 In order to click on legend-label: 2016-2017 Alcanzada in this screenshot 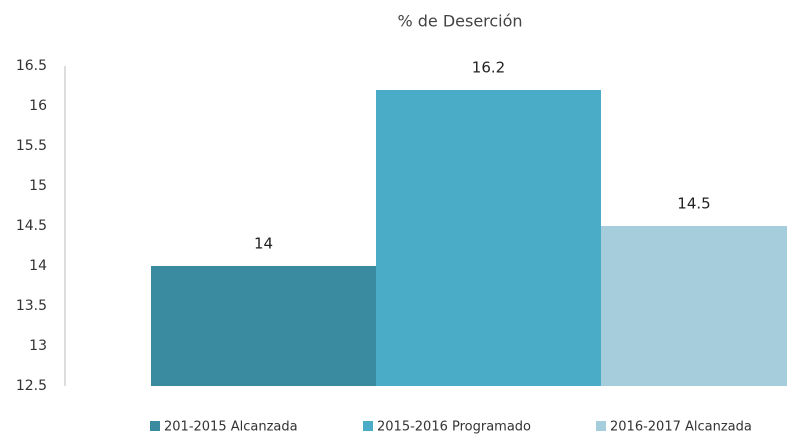, I will do `click(681, 427)`.